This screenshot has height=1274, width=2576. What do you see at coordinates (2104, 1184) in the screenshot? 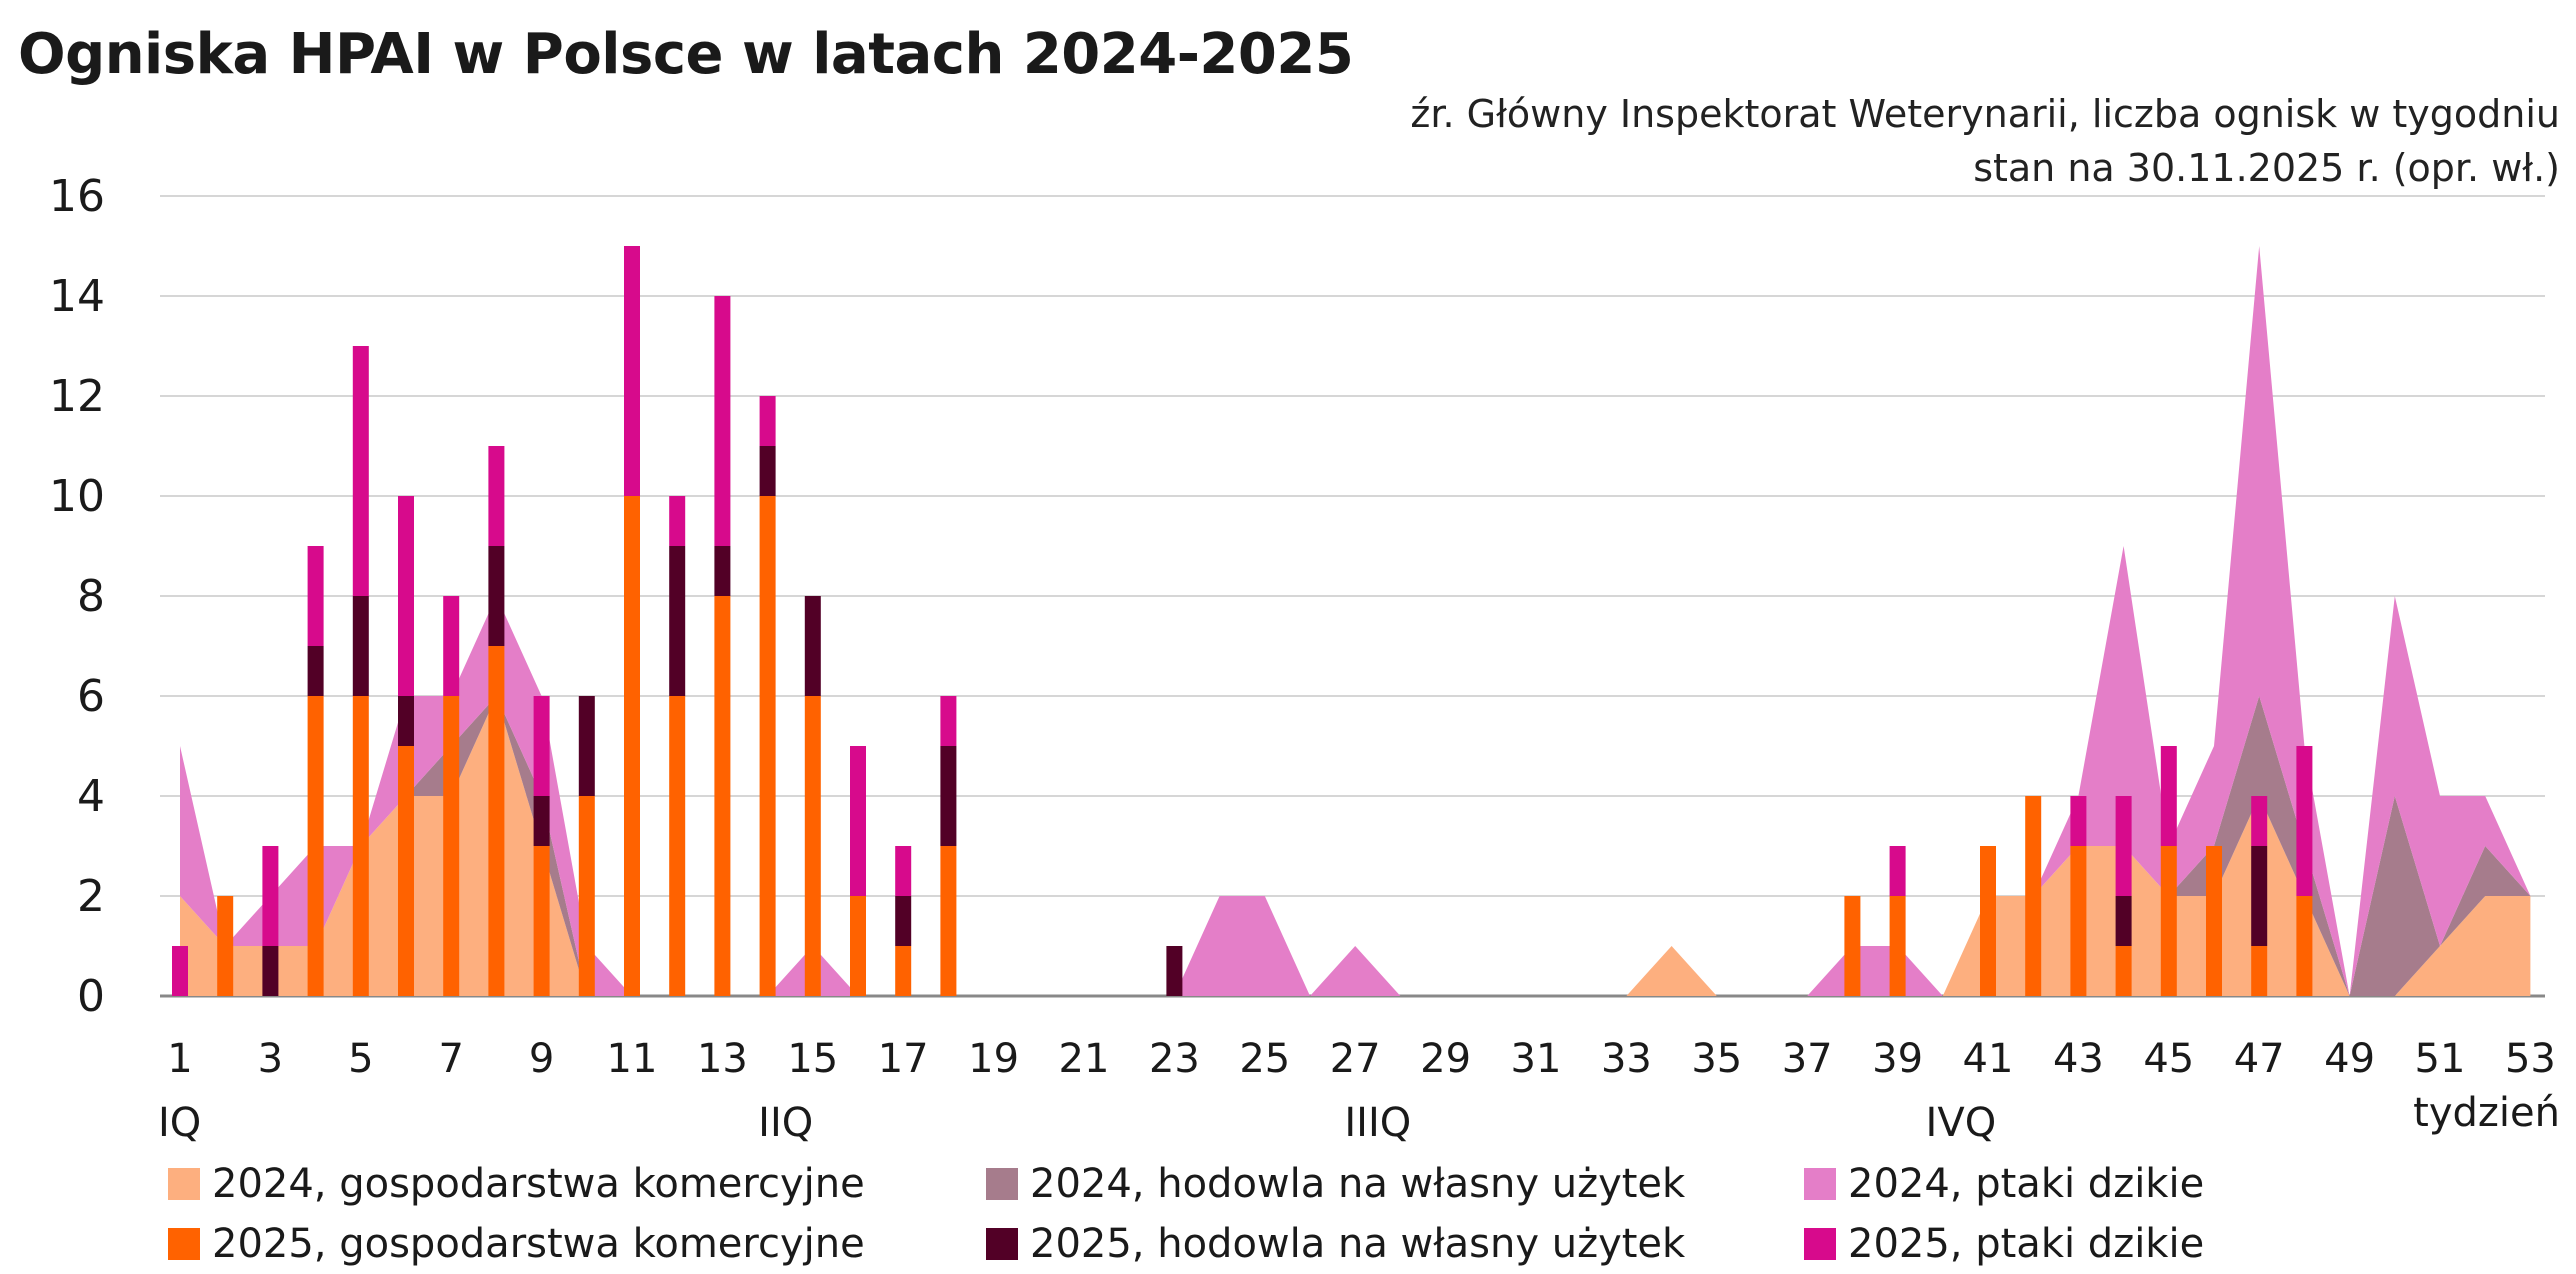
I see `legend-item-2024-wild-birds: 2024, ptaki dzikie` at bounding box center [2104, 1184].